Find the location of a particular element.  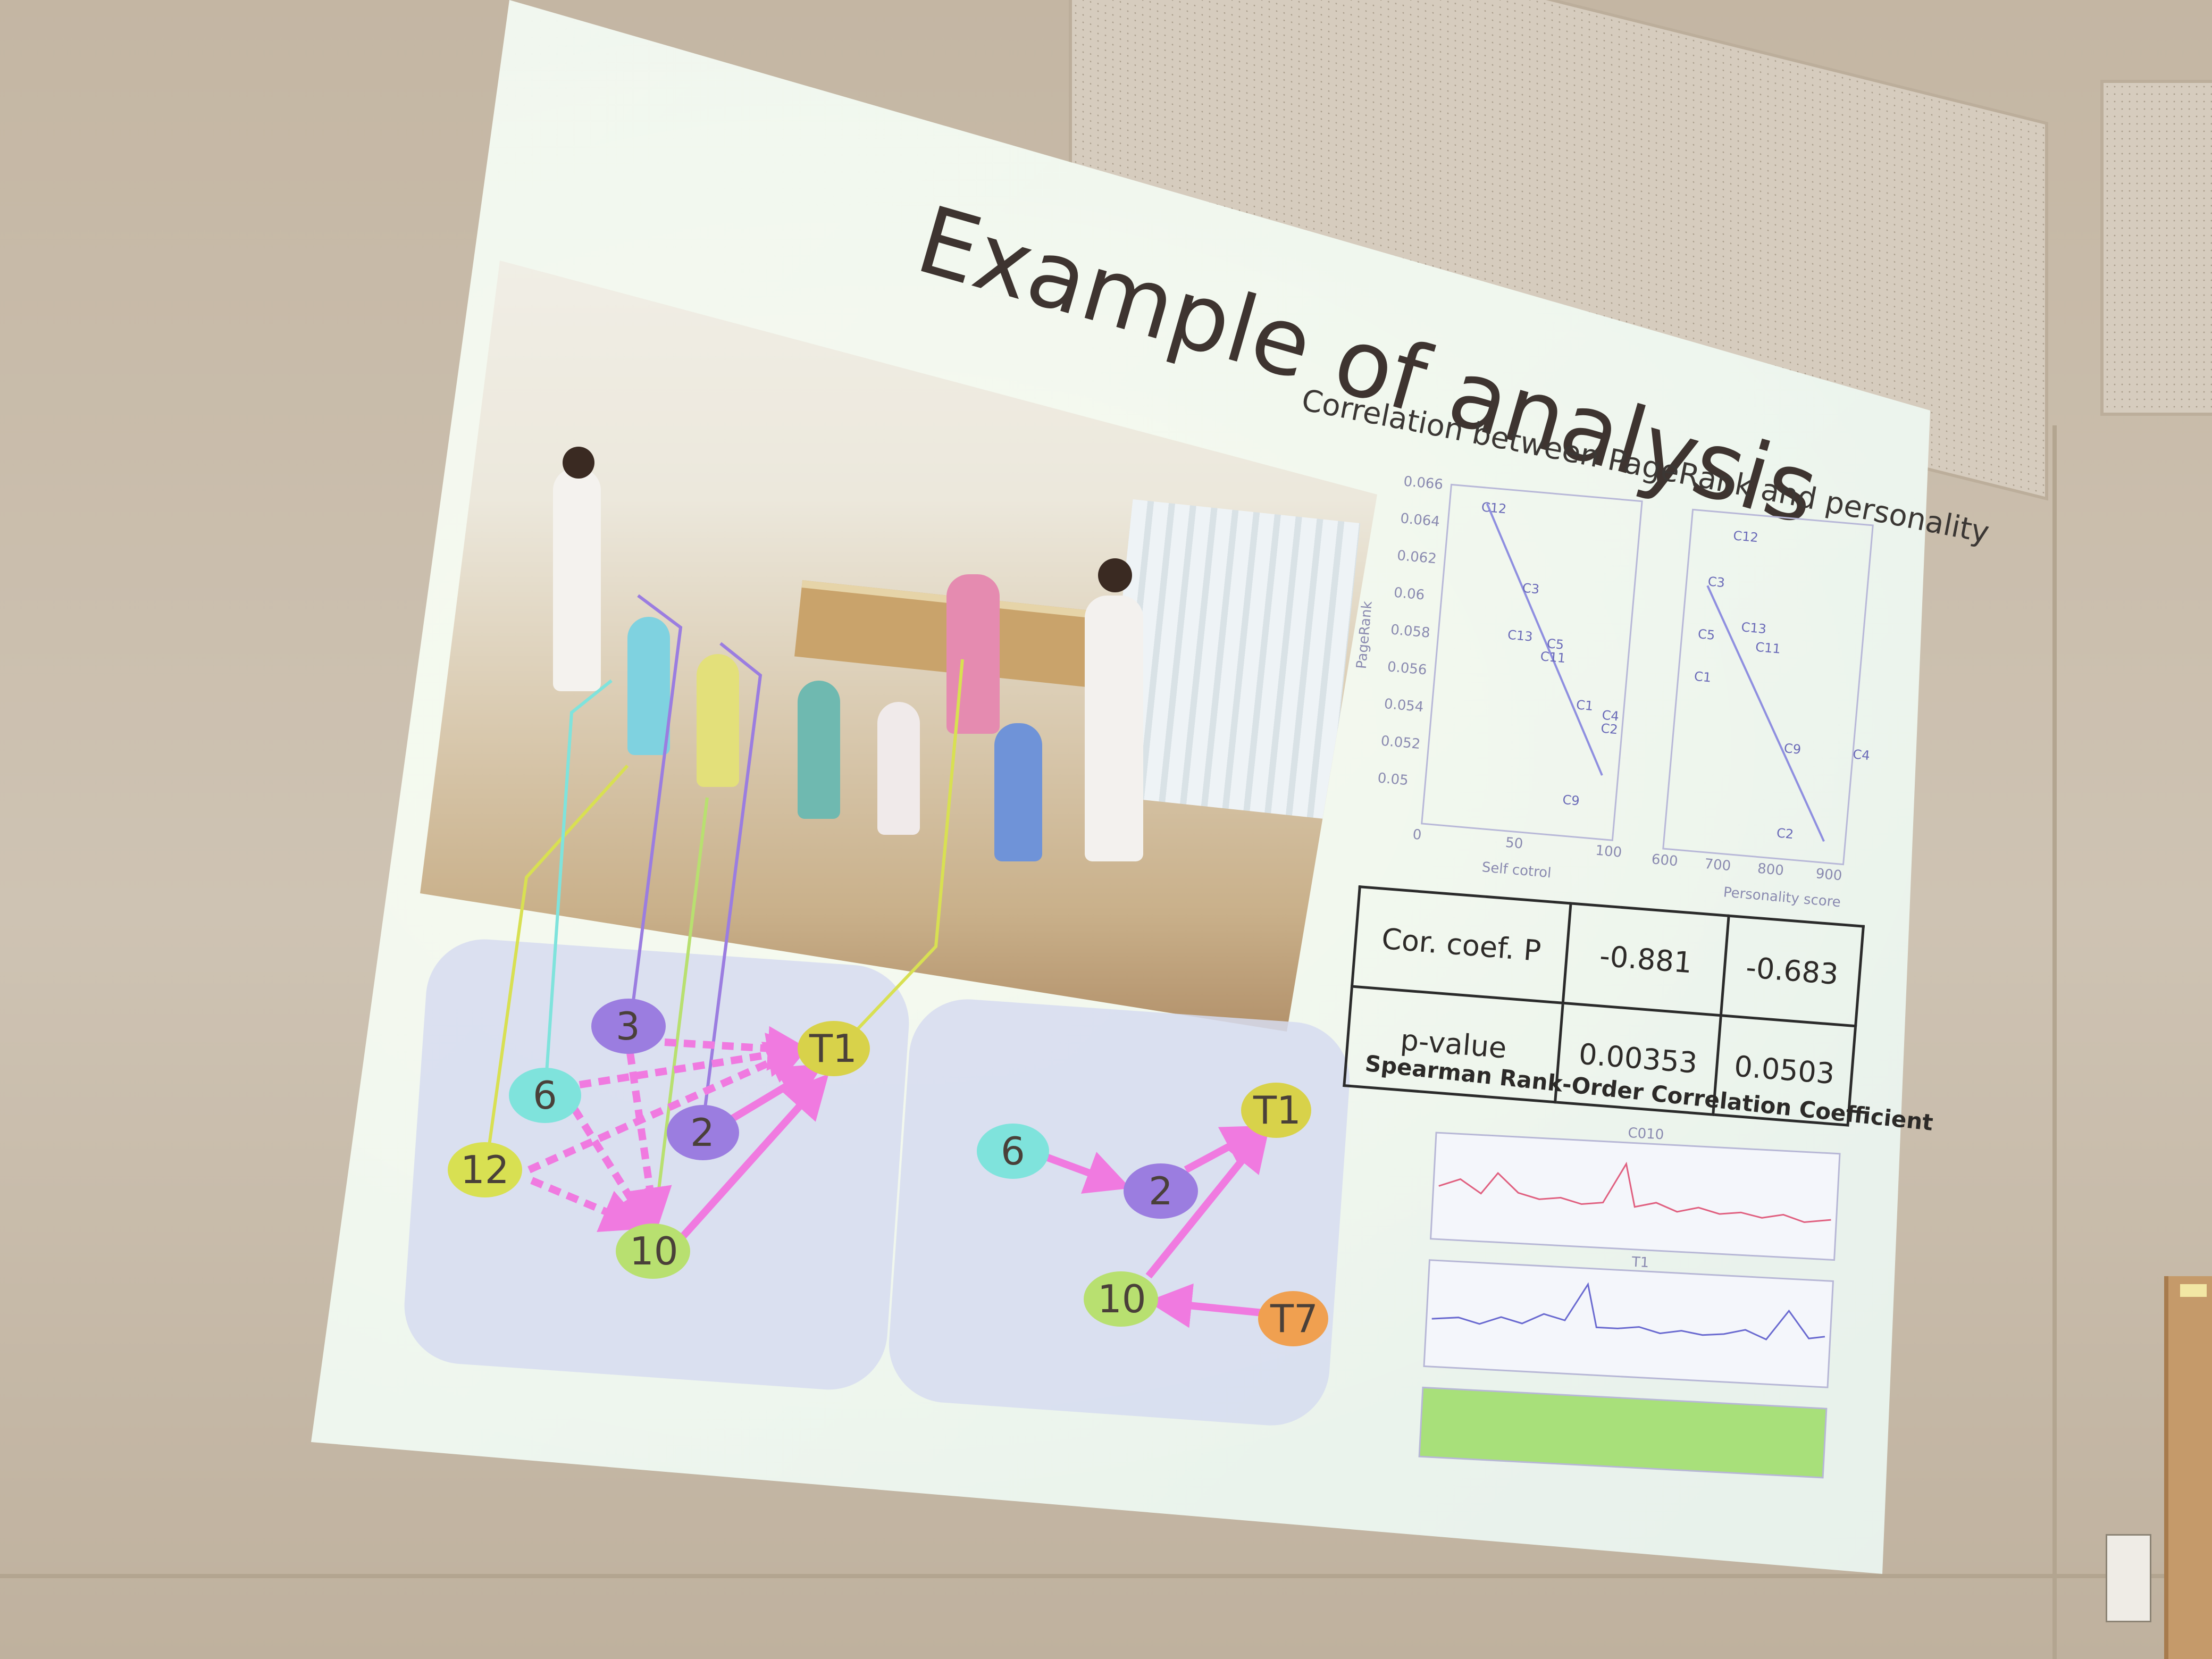

scatter-right-point: C1 is located at coordinates (1703, 677).